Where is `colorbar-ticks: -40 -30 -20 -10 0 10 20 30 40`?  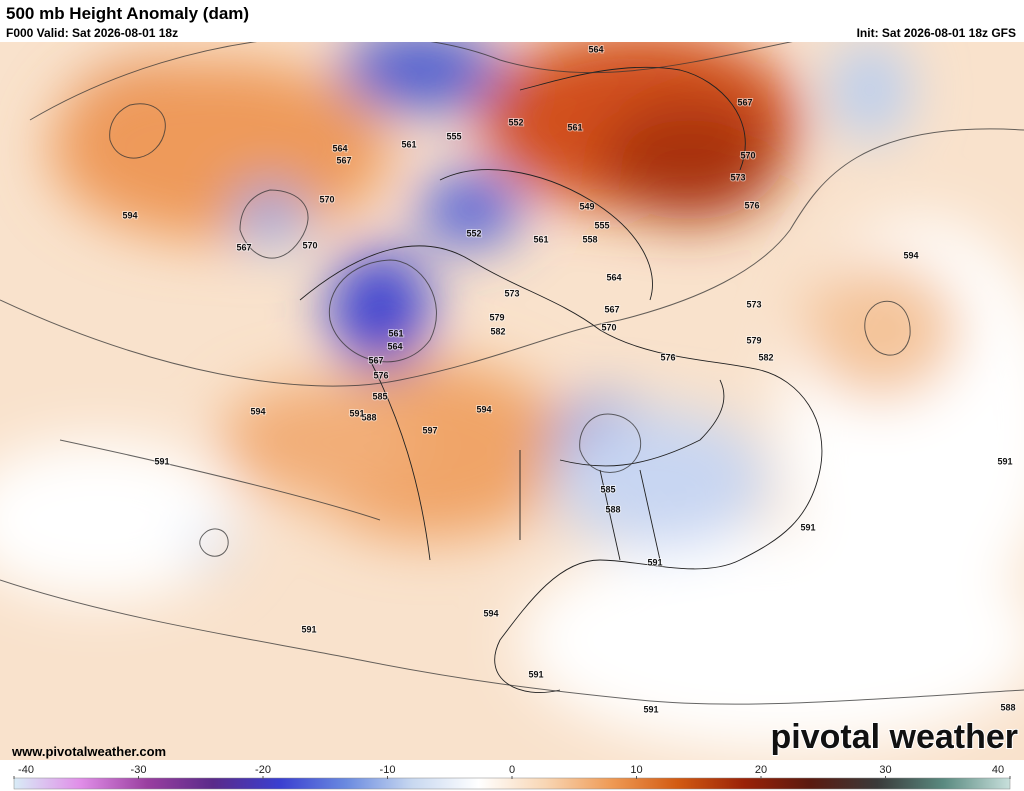
colorbar-ticks: -40 -30 -20 -10 0 10 20 30 40 is located at coordinates (512, 771).